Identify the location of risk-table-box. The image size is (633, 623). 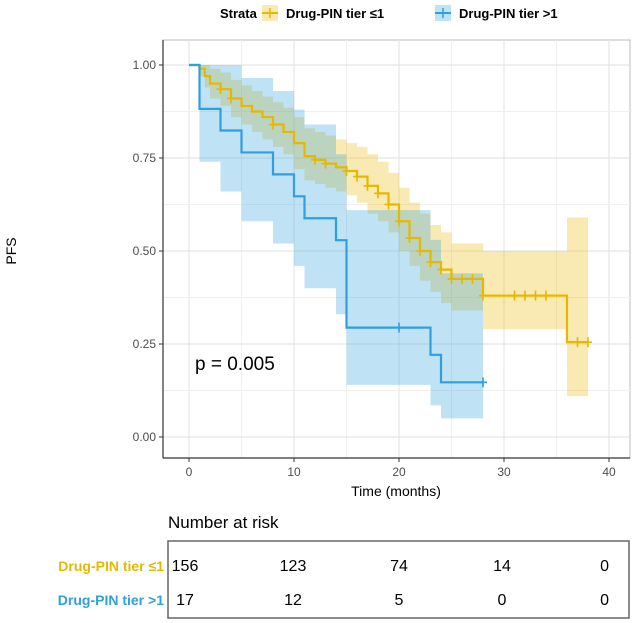
(398, 579).